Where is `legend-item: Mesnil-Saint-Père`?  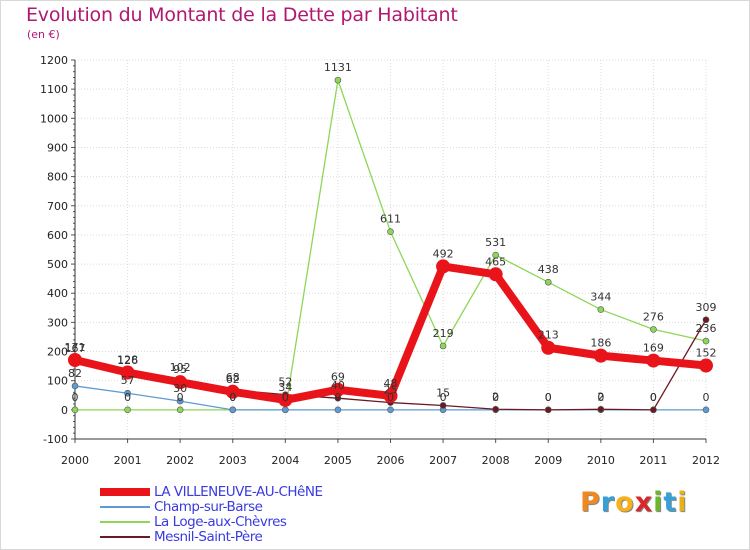
legend-item: Mesnil-Saint-Père is located at coordinates (211, 536).